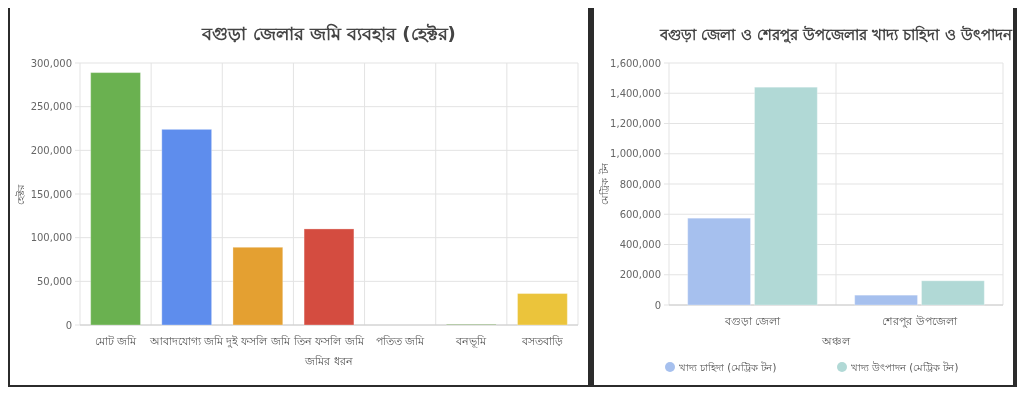 The height and width of the screenshot is (395, 1025). I want to click on x-tick-label: মোট জমি, so click(116, 341).